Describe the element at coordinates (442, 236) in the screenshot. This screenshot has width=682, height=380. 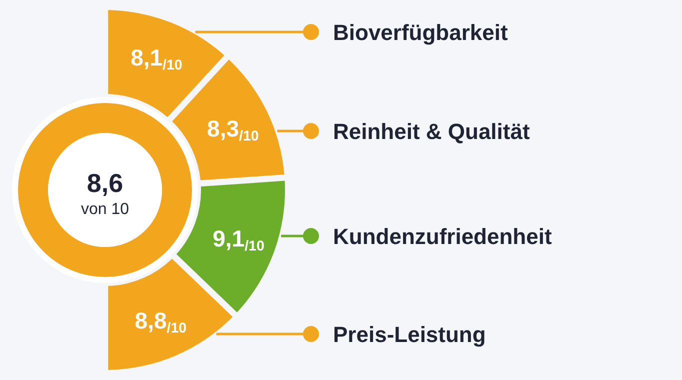
I see `legend-label: Kundenzufriedenheit` at that location.